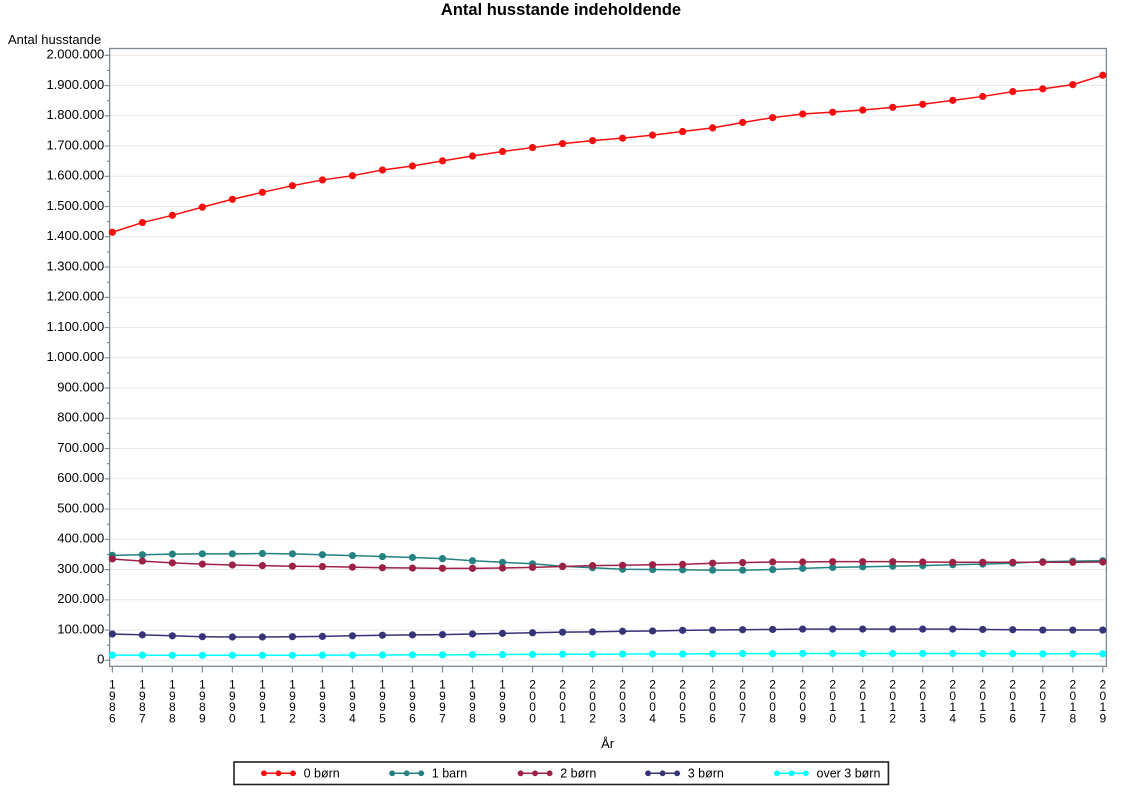 This screenshot has height=798, width=1122. What do you see at coordinates (75, 144) in the screenshot?
I see `svg-text: 1.700.000` at bounding box center [75, 144].